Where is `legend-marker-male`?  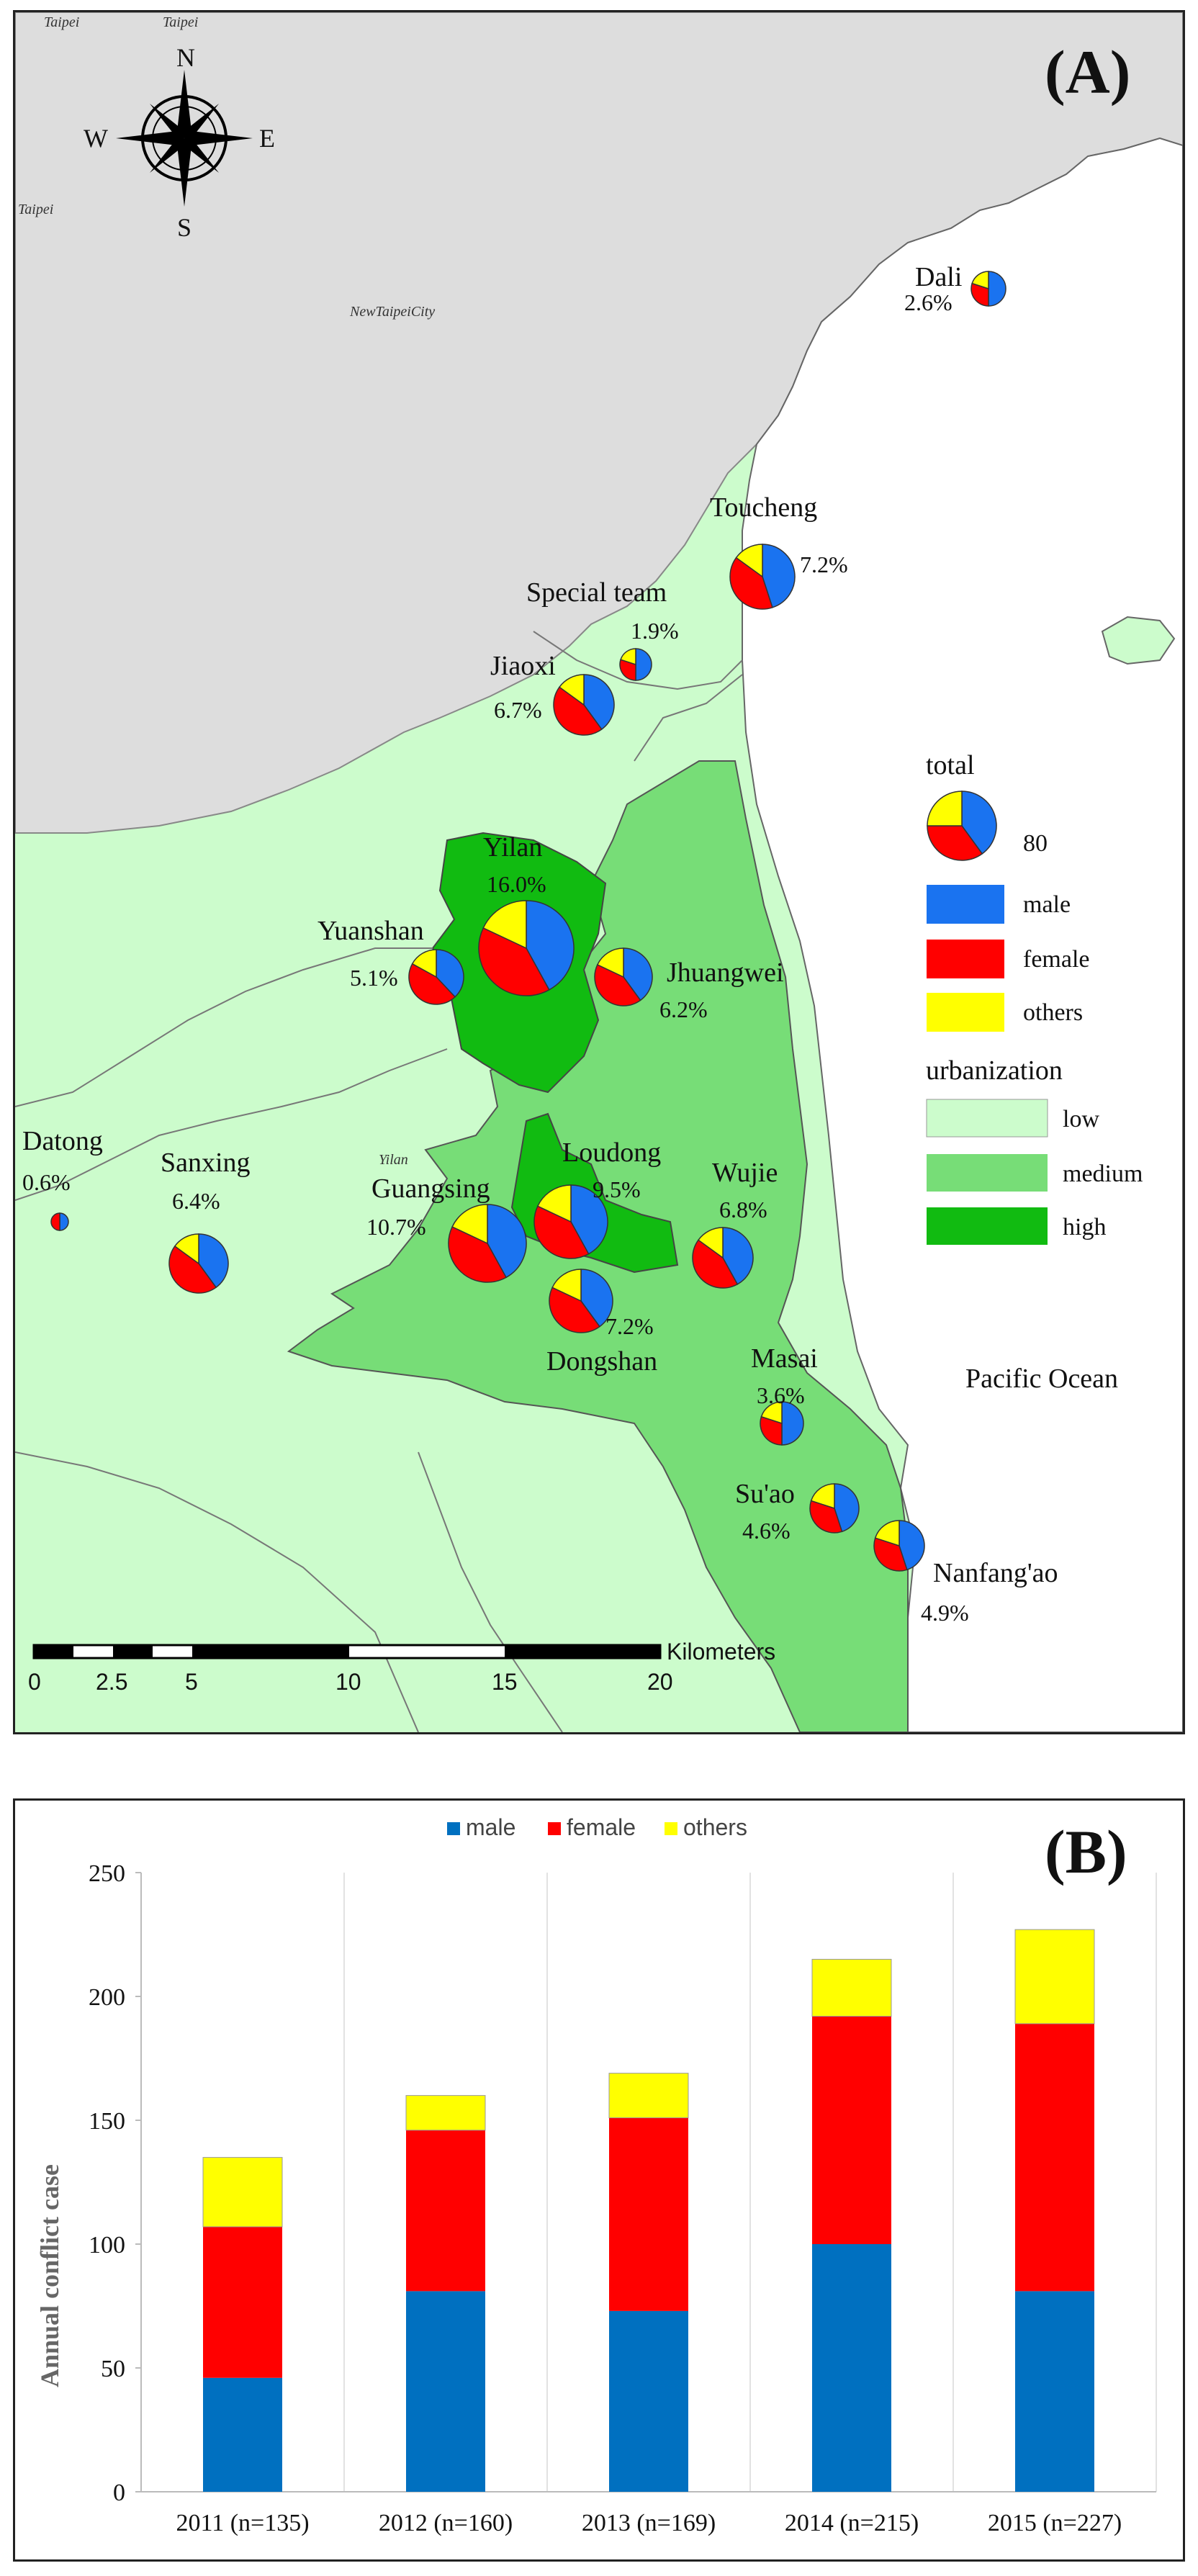 legend-marker-male is located at coordinates (454, 1828).